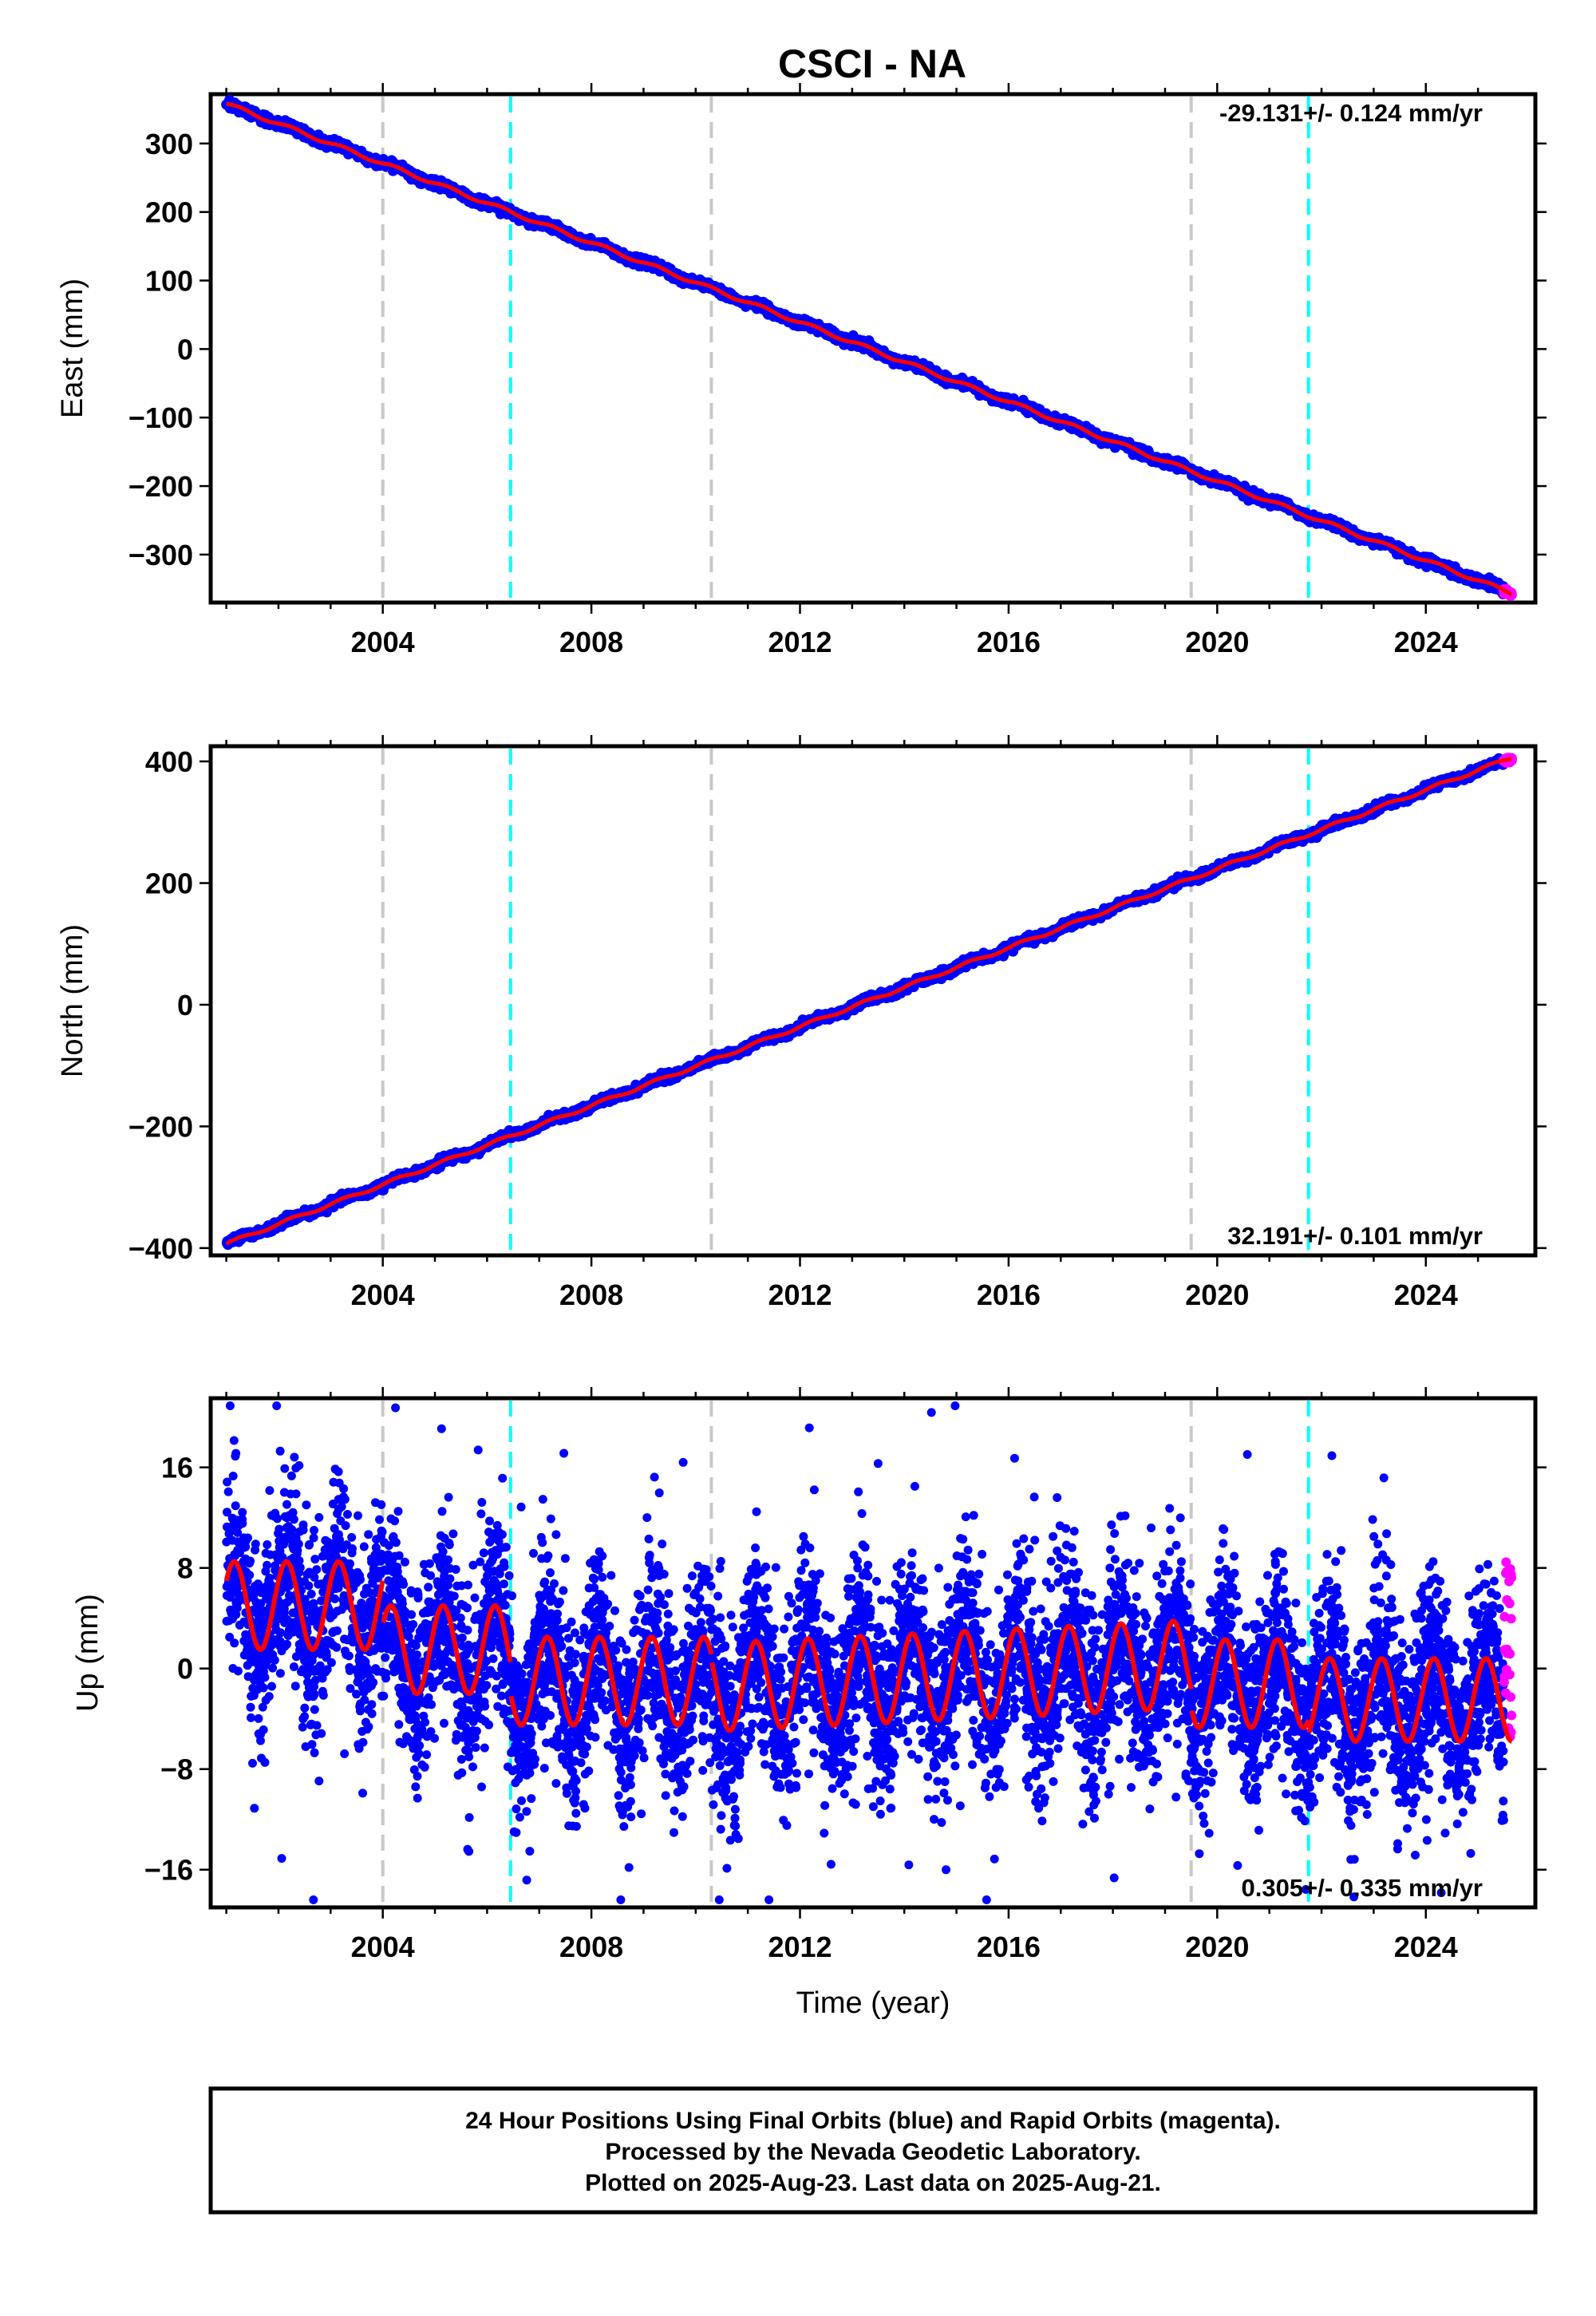  Describe the element at coordinates (160, 1248) in the screenshot. I see `y-tick-label: −400` at that location.